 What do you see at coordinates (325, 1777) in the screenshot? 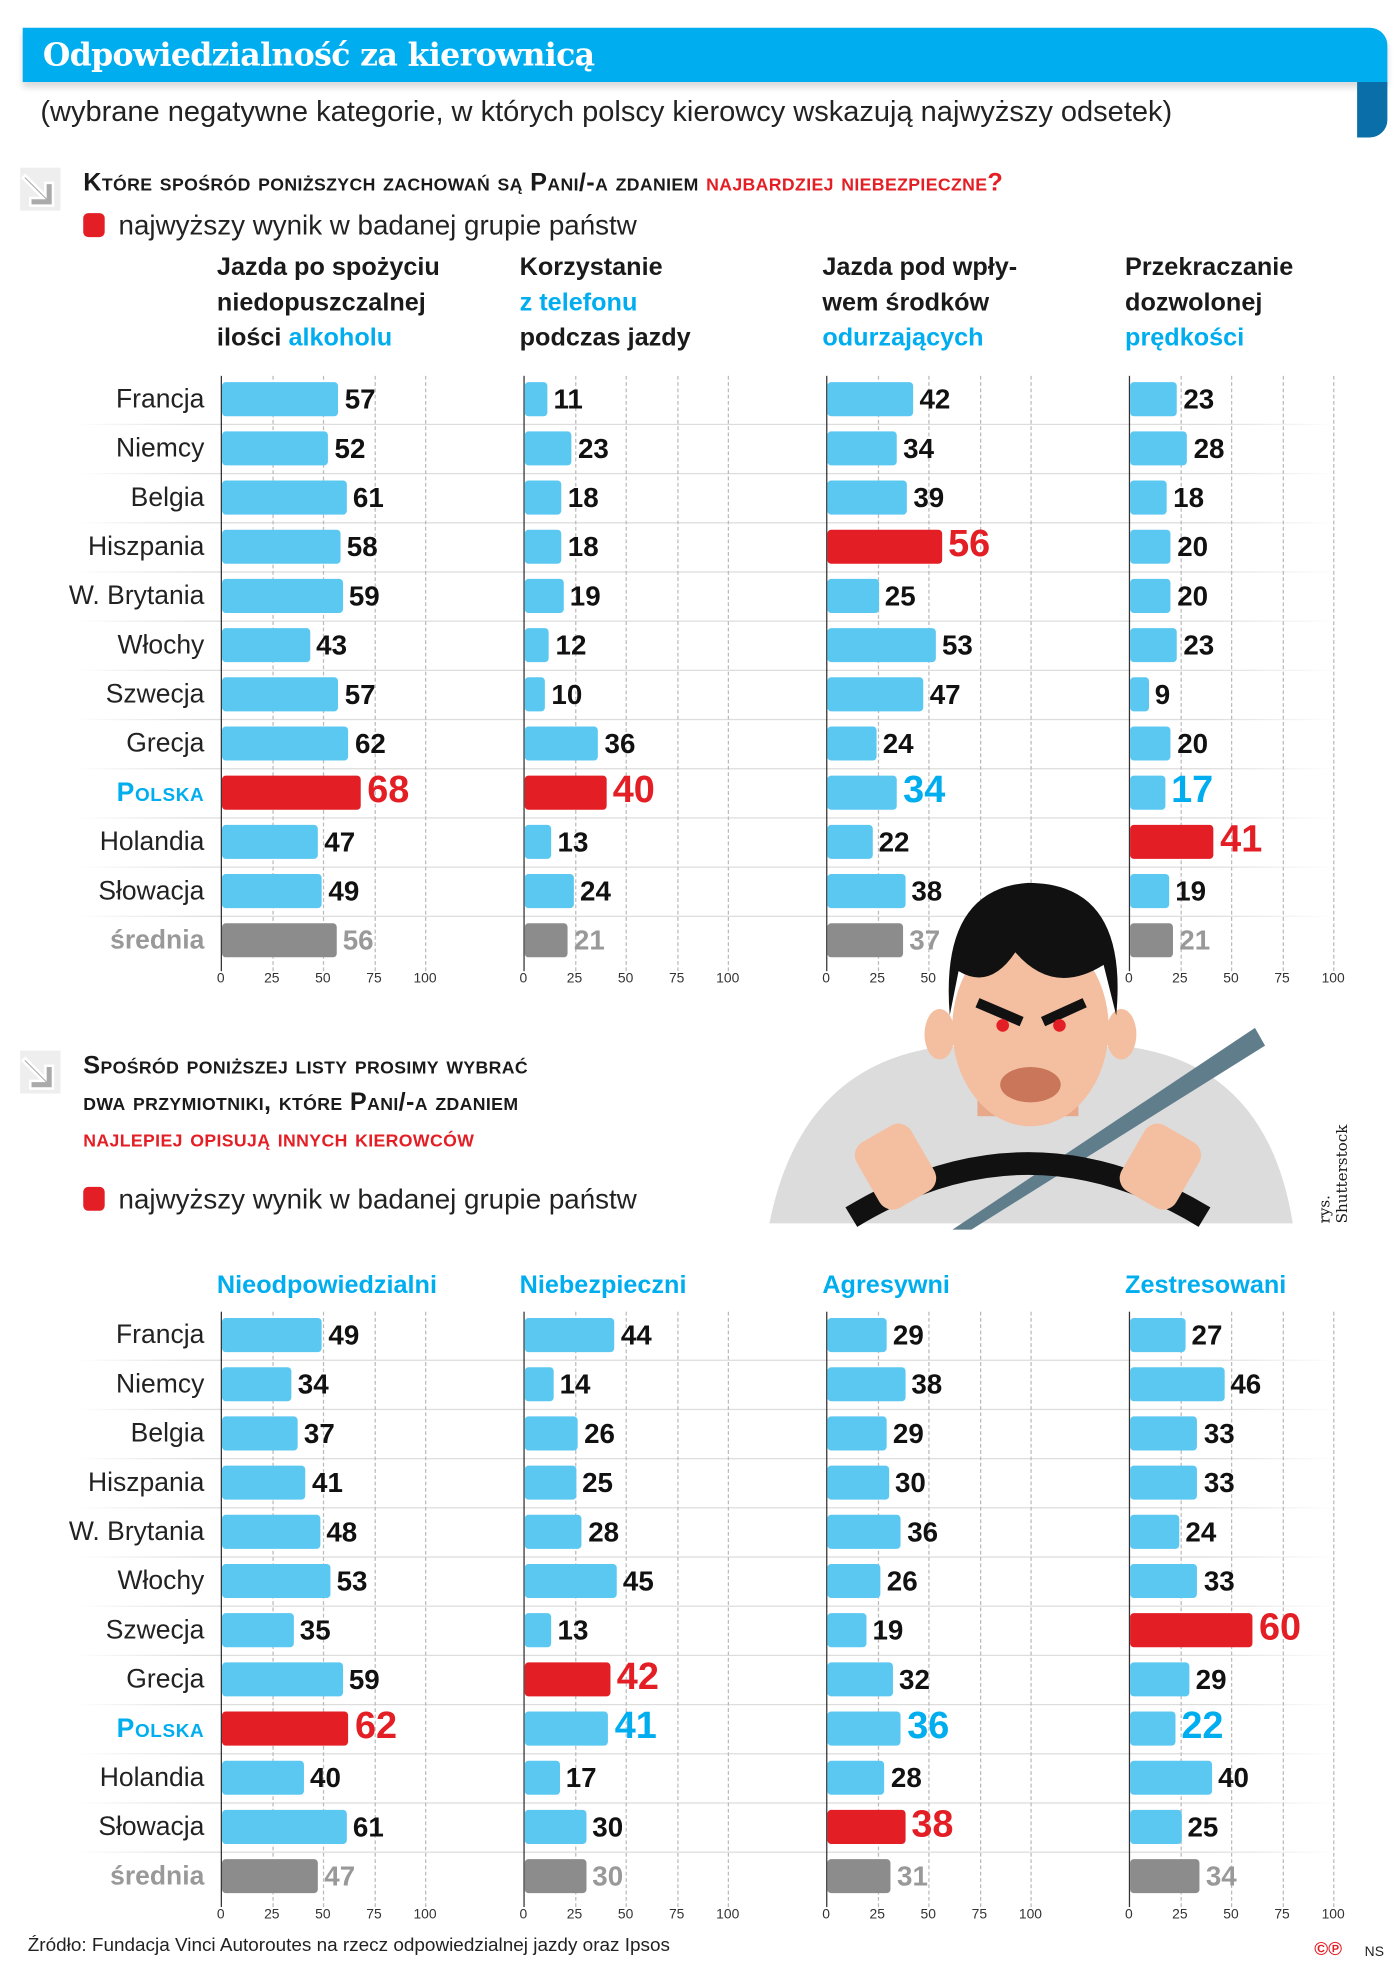
I see `value-label: 40` at bounding box center [325, 1777].